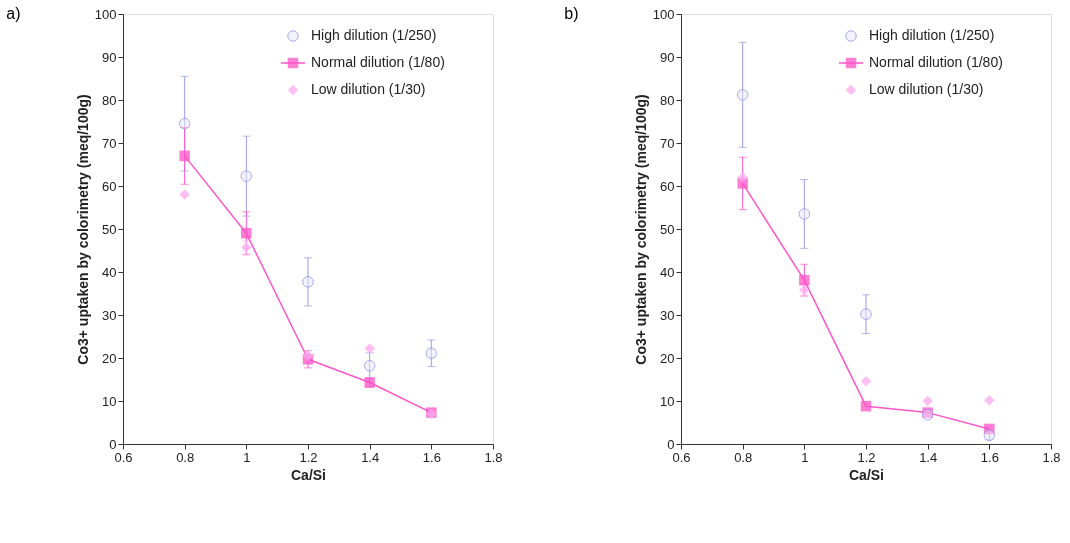  I want to click on chart-title: a), so click(13, 13).